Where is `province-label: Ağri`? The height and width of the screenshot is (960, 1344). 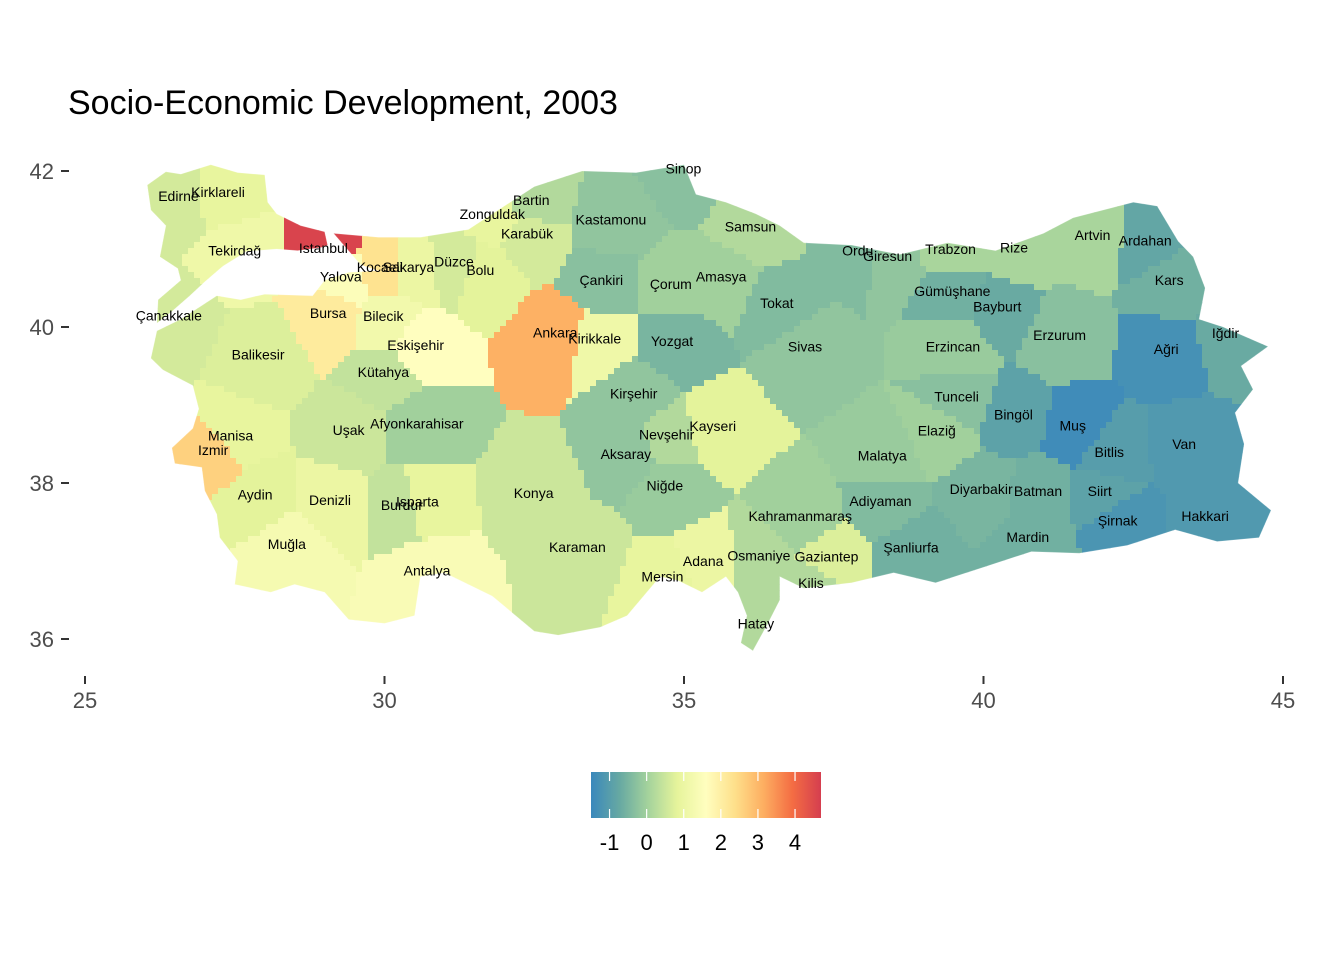
province-label: Ağri is located at coordinates (1166, 349).